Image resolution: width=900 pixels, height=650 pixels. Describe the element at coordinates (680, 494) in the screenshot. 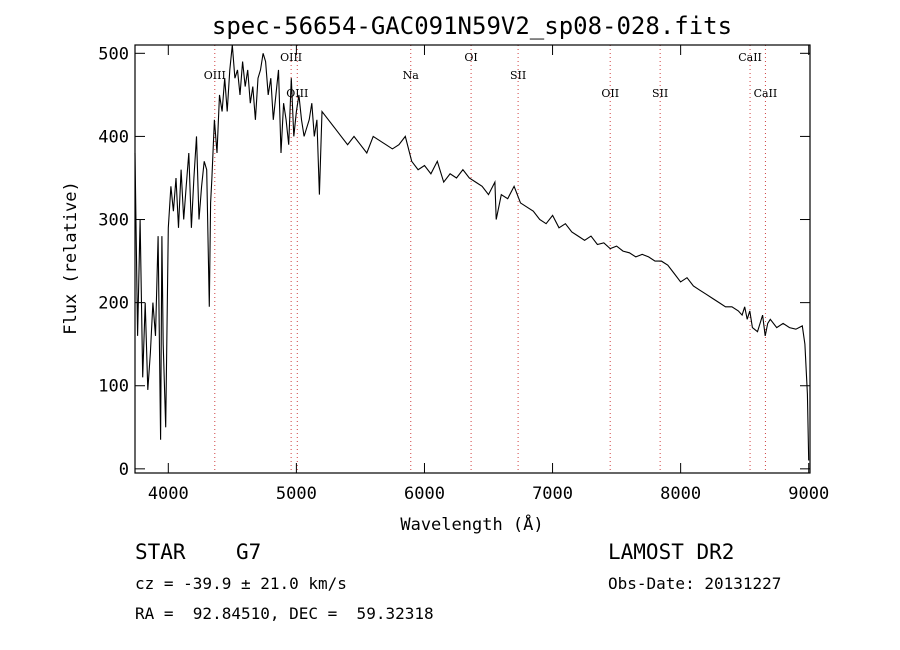

I see `x-tick-label: 8000` at that location.